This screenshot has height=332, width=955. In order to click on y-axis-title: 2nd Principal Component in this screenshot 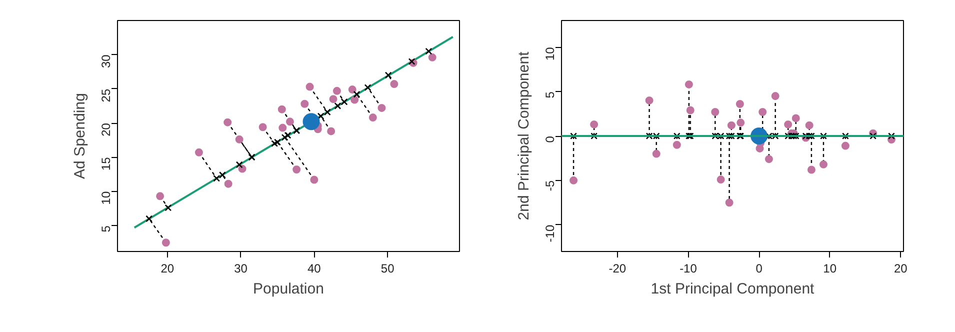, I will do `click(524, 135)`.